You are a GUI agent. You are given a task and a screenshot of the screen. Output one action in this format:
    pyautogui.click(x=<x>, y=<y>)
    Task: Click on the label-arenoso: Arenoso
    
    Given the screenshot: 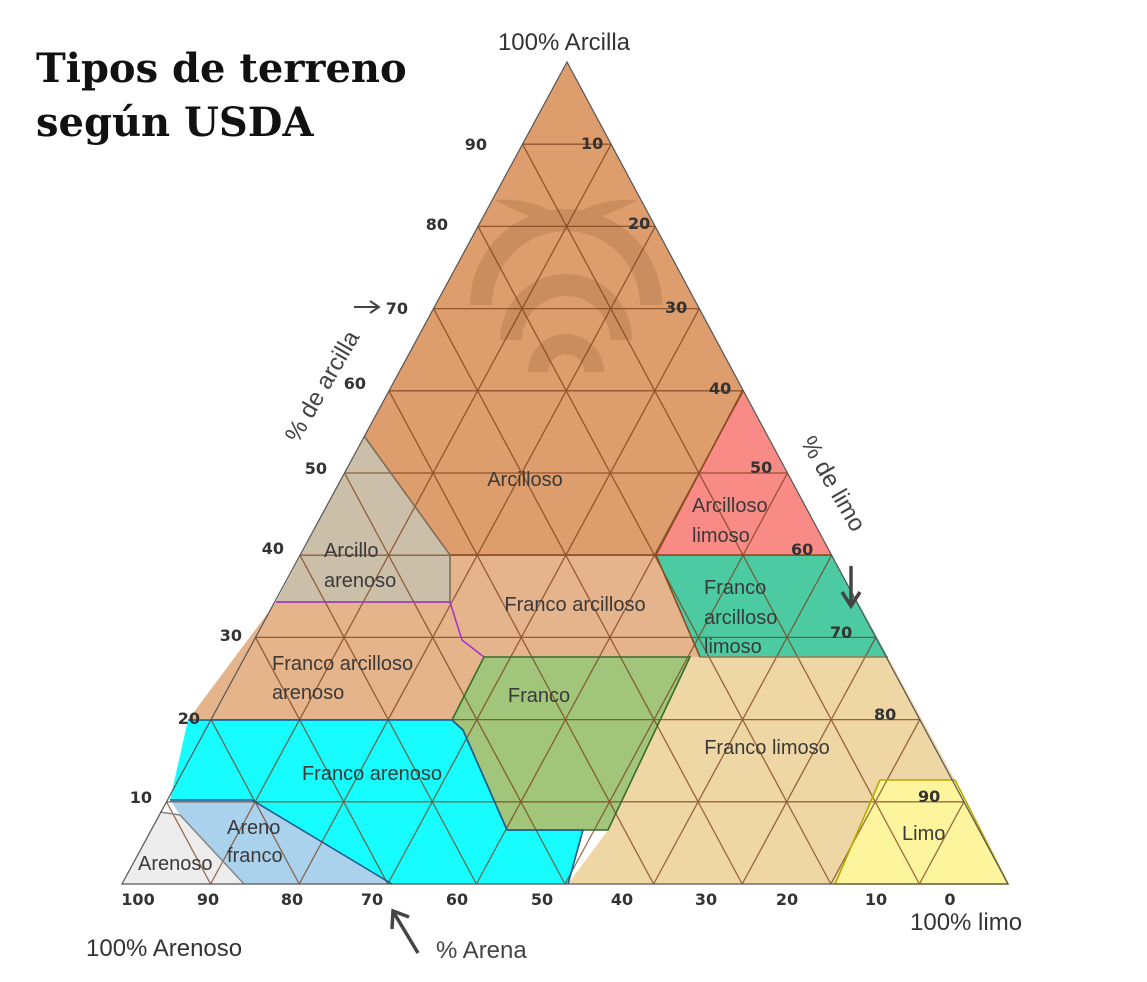 What is the action you would take?
    pyautogui.click(x=175, y=864)
    